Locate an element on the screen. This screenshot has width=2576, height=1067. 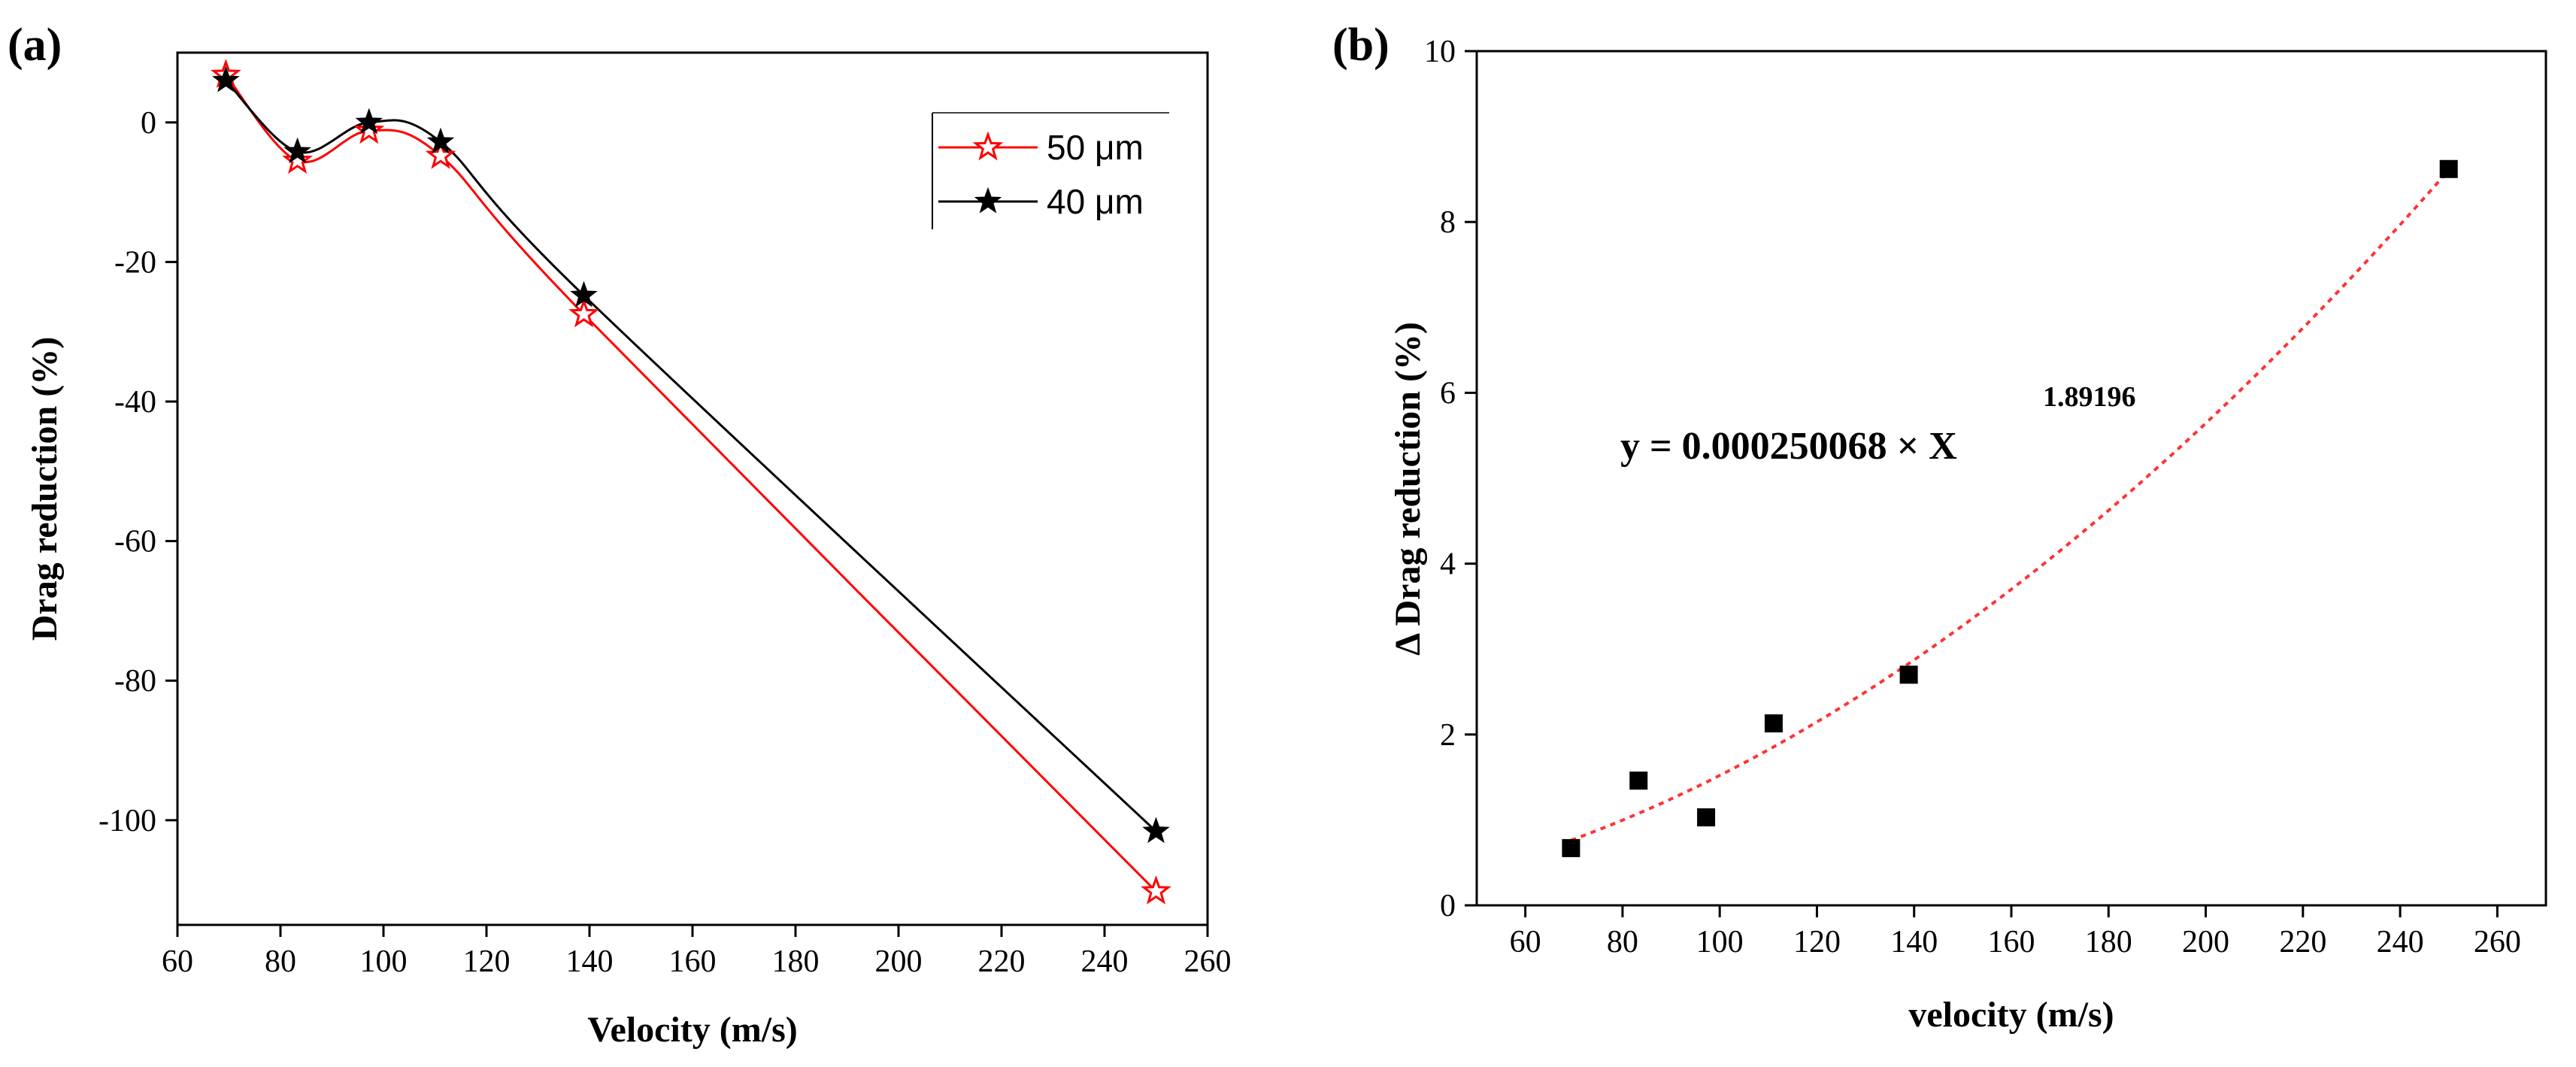
legend-label-50um: 50 μm is located at coordinates (1095, 147).